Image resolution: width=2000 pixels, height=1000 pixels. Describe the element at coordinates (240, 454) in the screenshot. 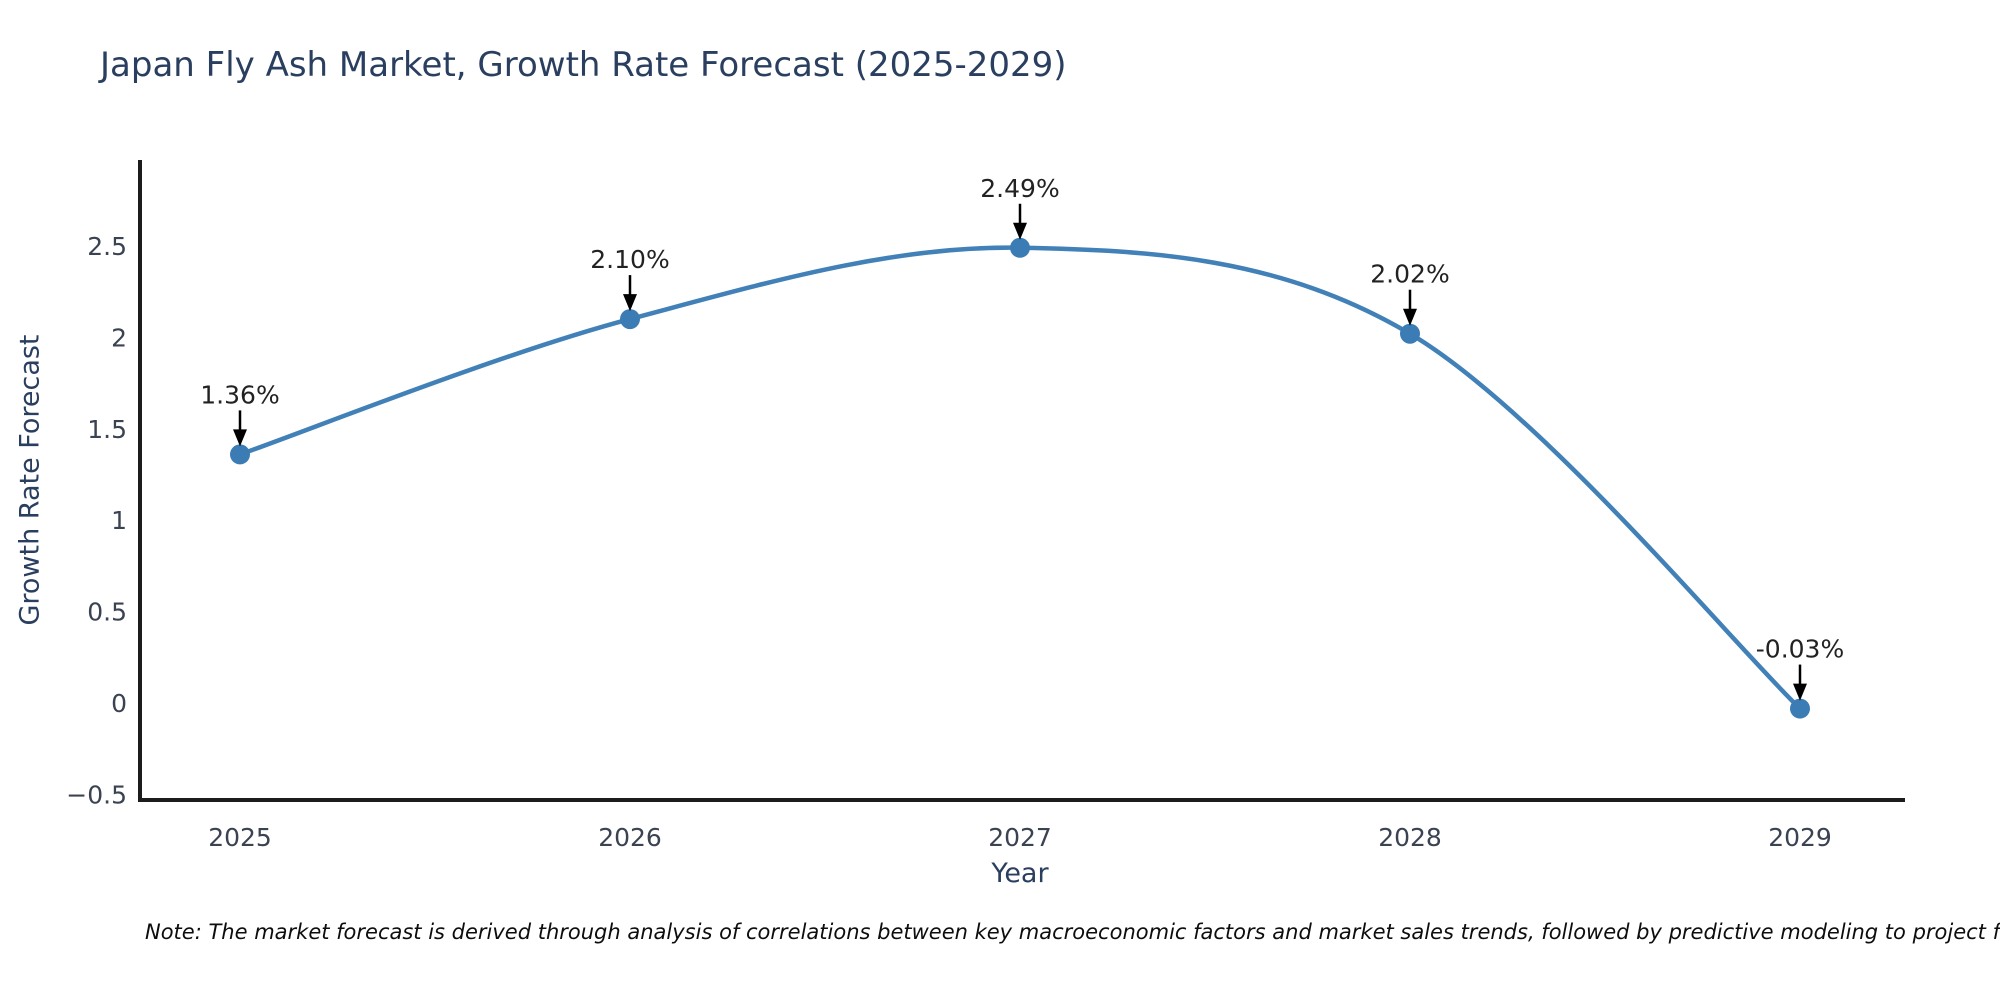

I see `data-point-2025` at that location.